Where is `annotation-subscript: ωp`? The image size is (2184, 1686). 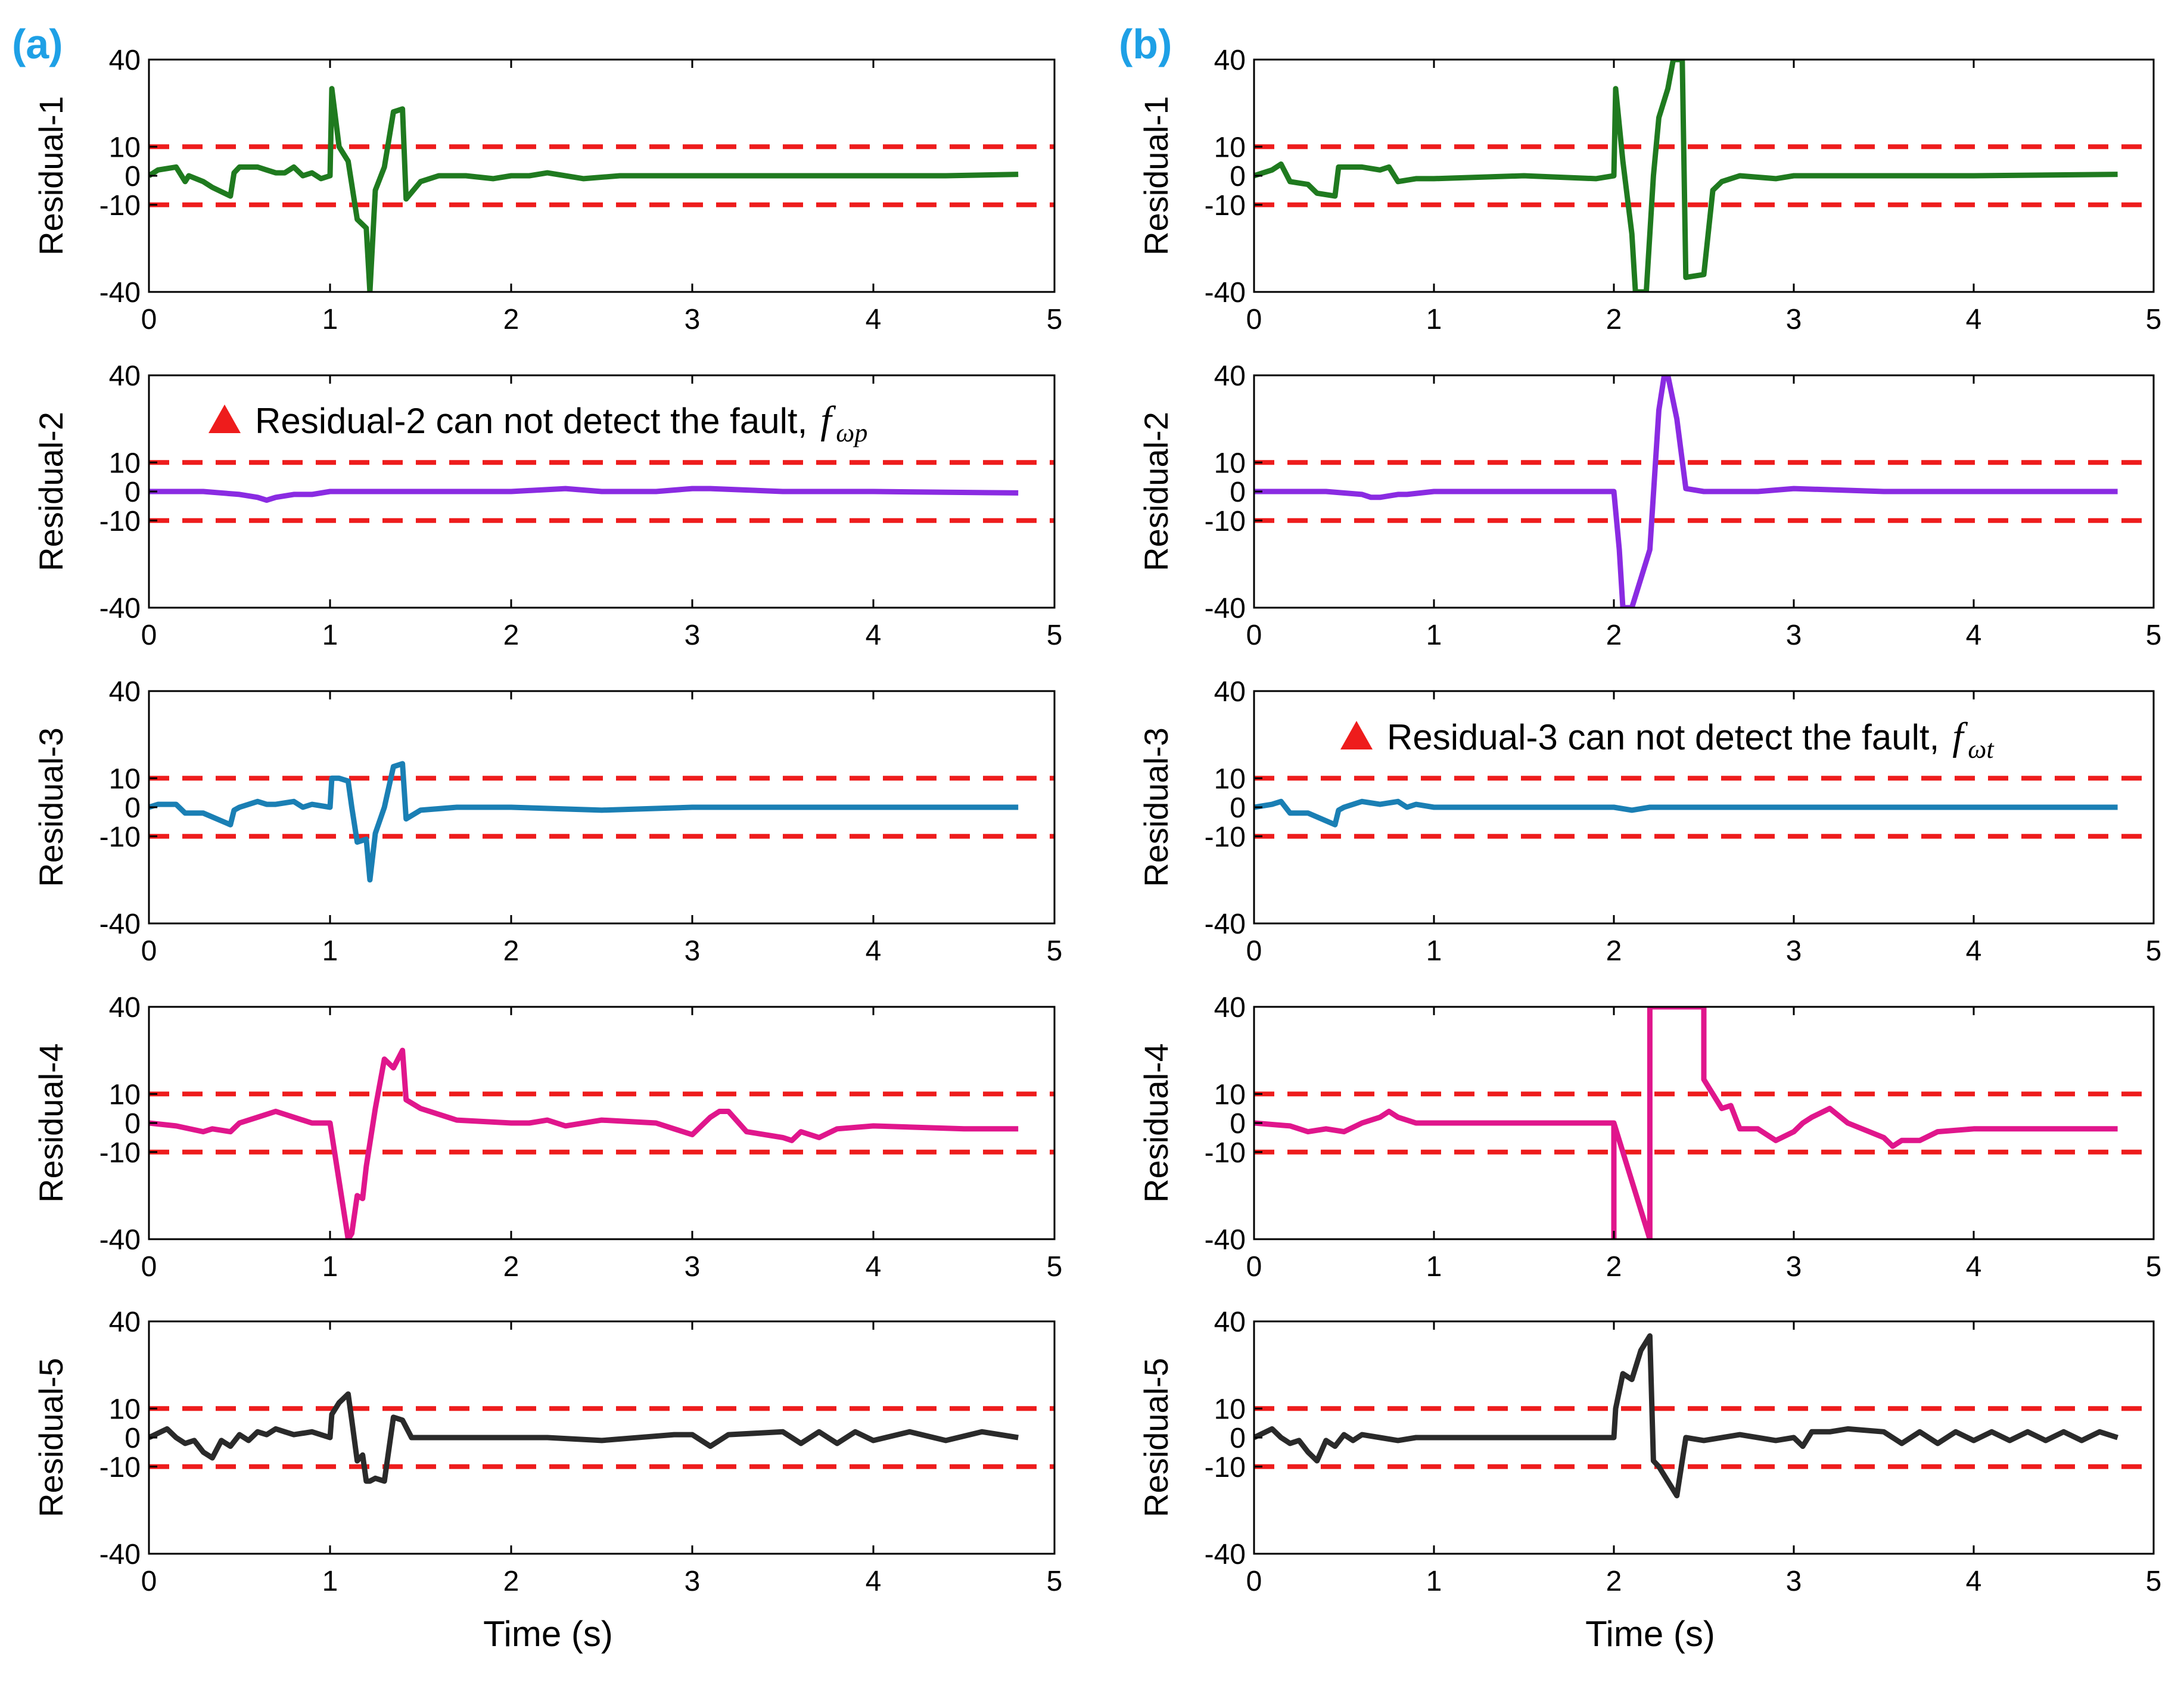
annotation-subscript: ωp is located at coordinates (851, 432).